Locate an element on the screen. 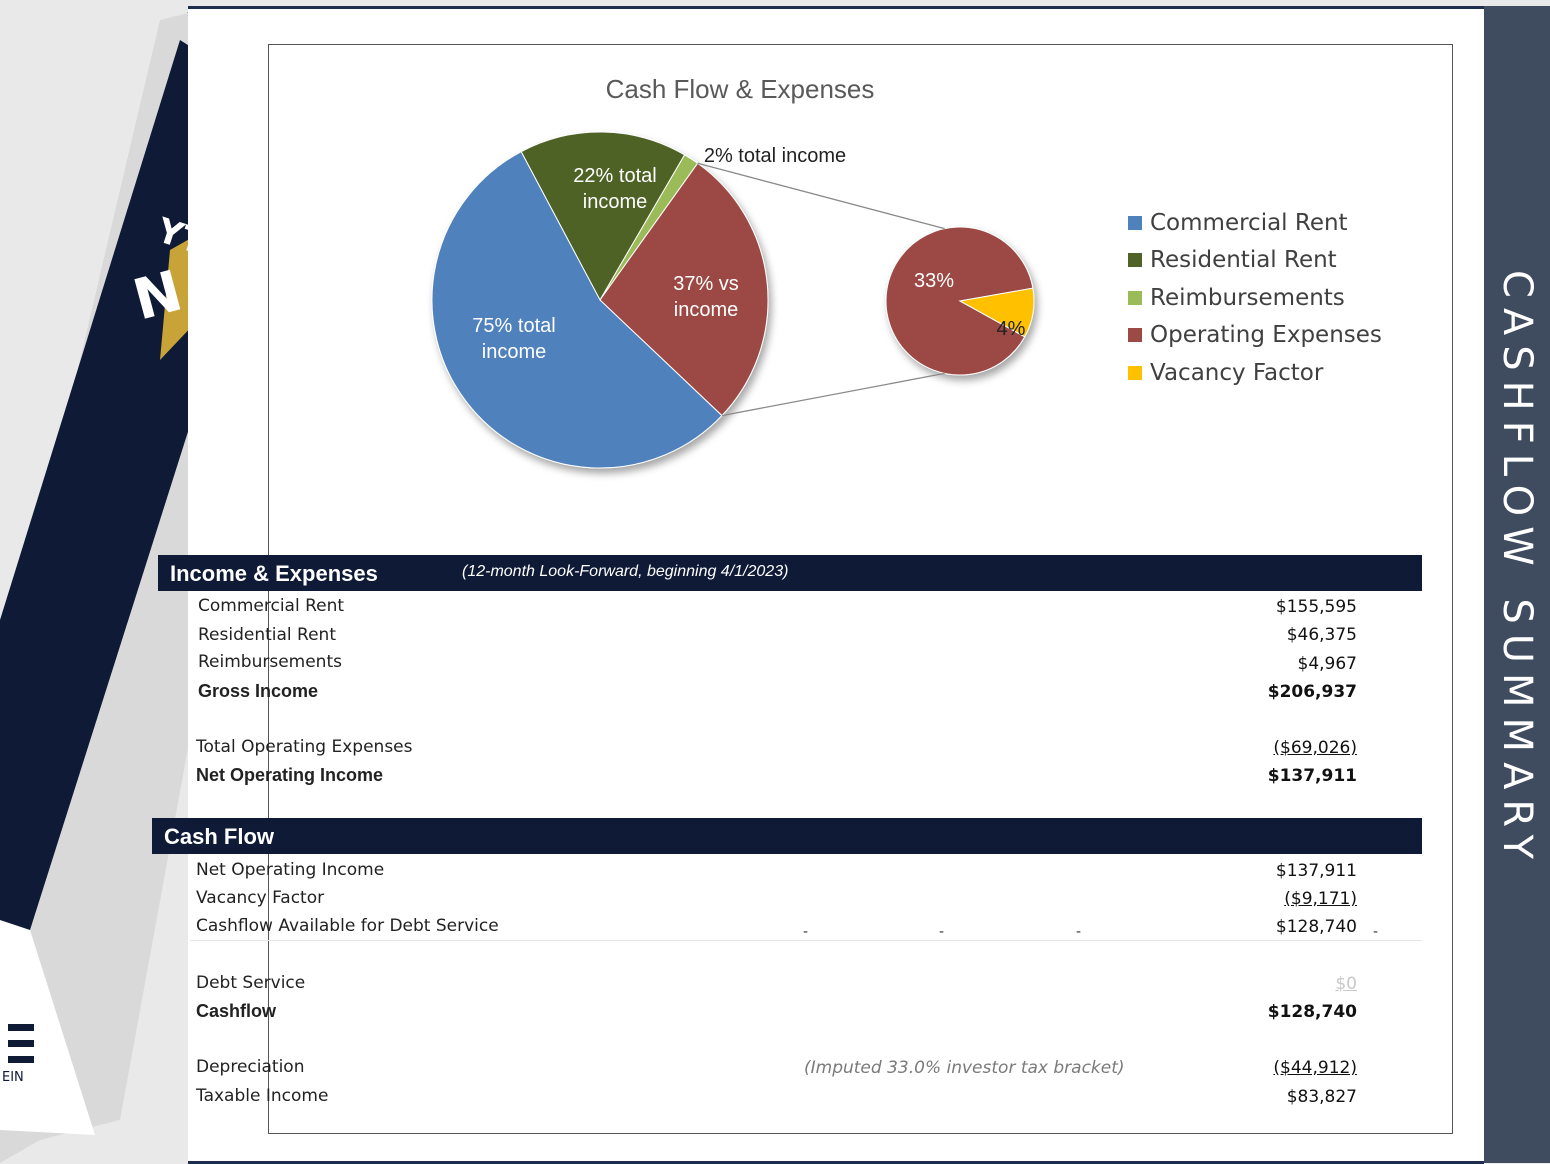 The width and height of the screenshot is (1550, 1164). depreciation-note: (Imputed 33.0% investor tax bracket) is located at coordinates (964, 1068).